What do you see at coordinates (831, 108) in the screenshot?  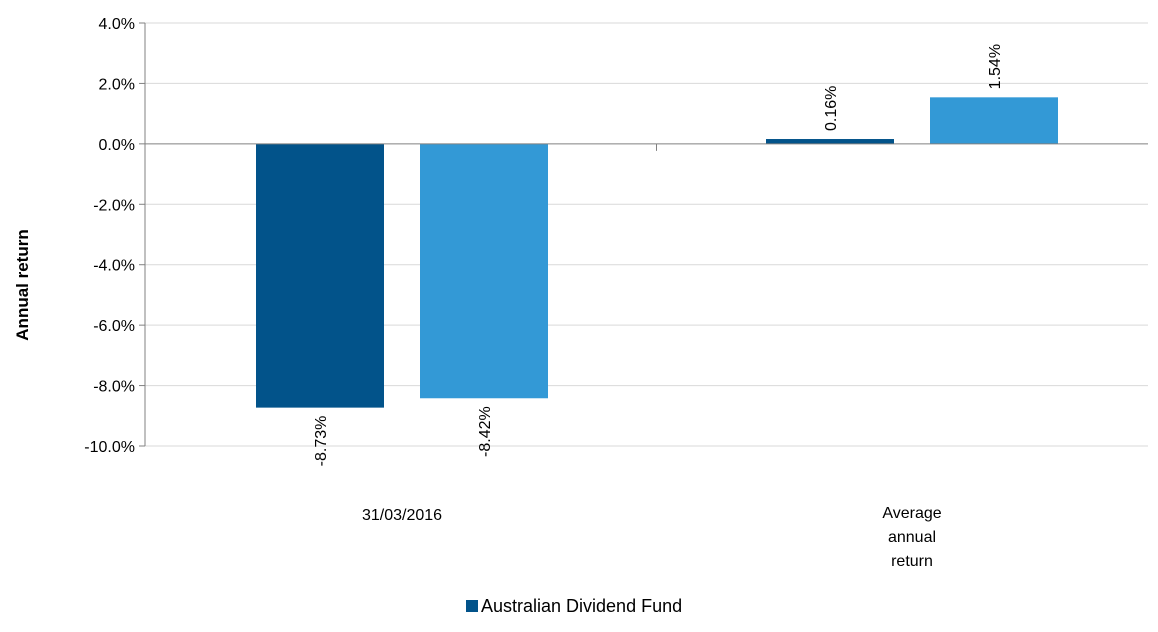 I see `data-label: 0.16%` at bounding box center [831, 108].